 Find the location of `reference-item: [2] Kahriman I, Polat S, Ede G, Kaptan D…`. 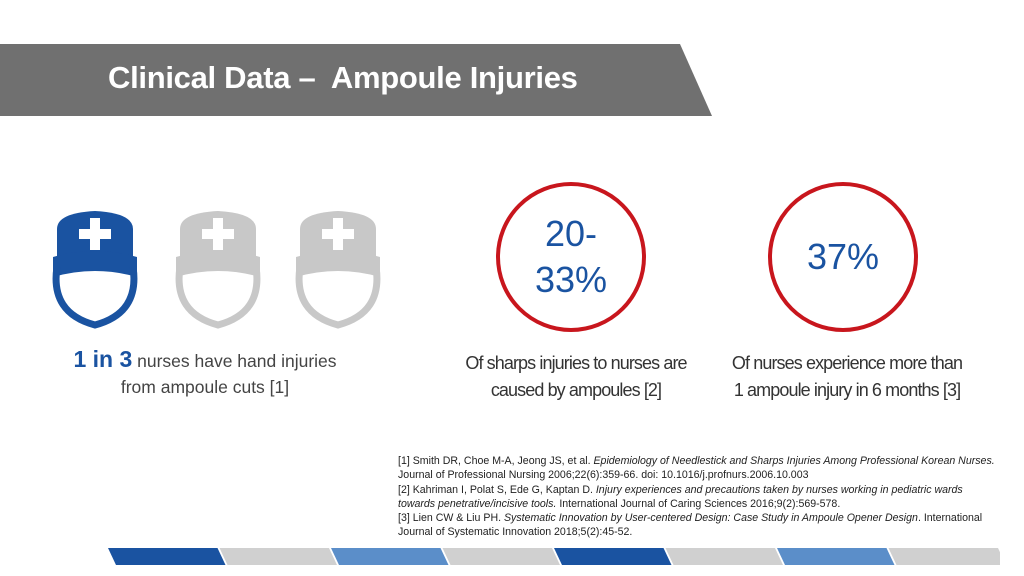

reference-item: [2] Kahriman I, Polat S, Ede G, Kaptan D… is located at coordinates (680, 496).